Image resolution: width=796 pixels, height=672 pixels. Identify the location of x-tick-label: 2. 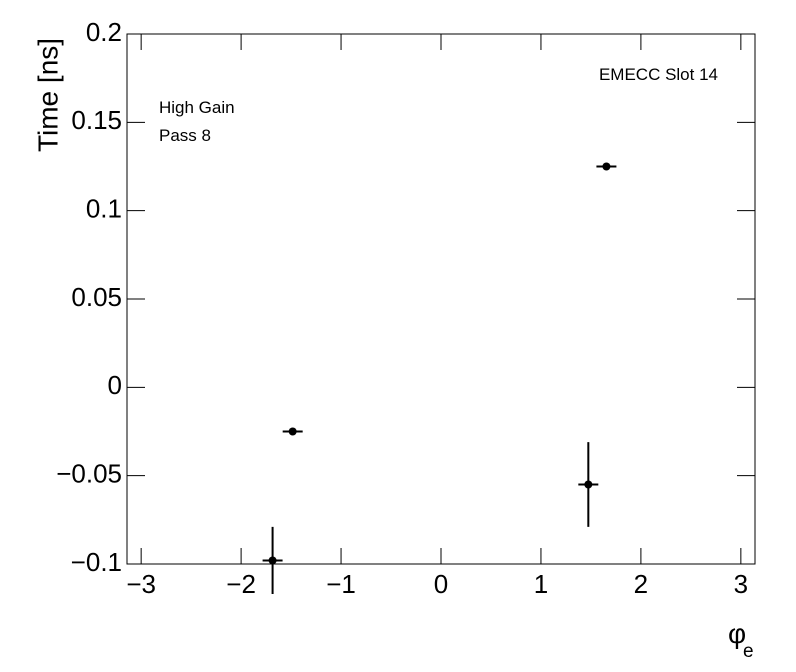
(641, 584).